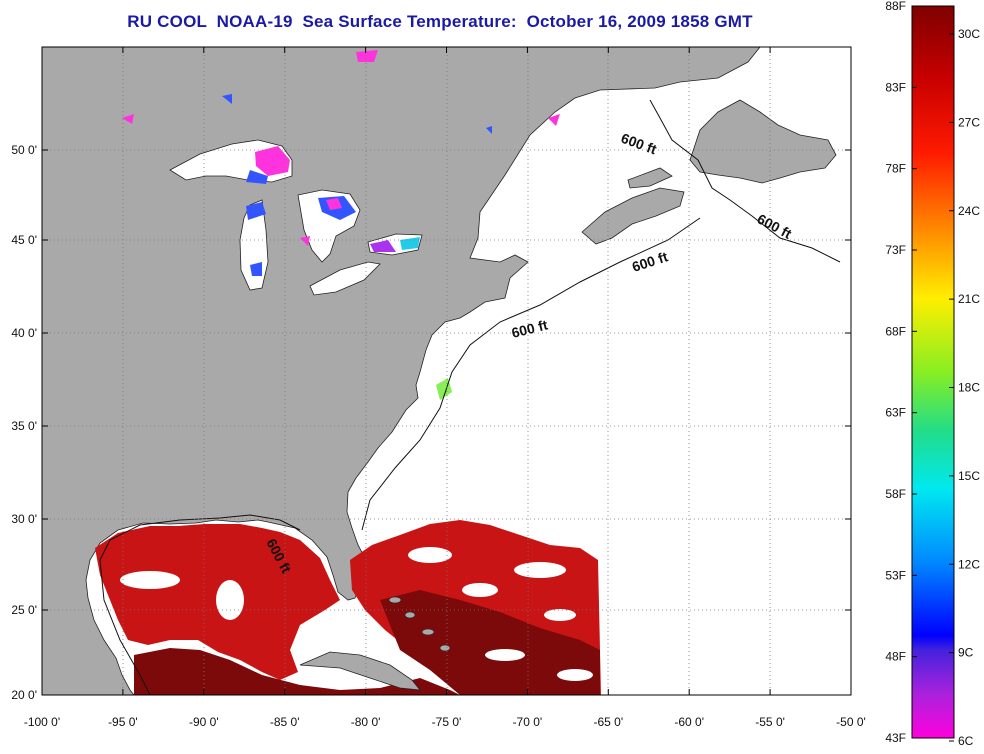 This screenshot has width=984, height=754. What do you see at coordinates (851, 722) in the screenshot?
I see `lon-tick-label: -50 0'` at bounding box center [851, 722].